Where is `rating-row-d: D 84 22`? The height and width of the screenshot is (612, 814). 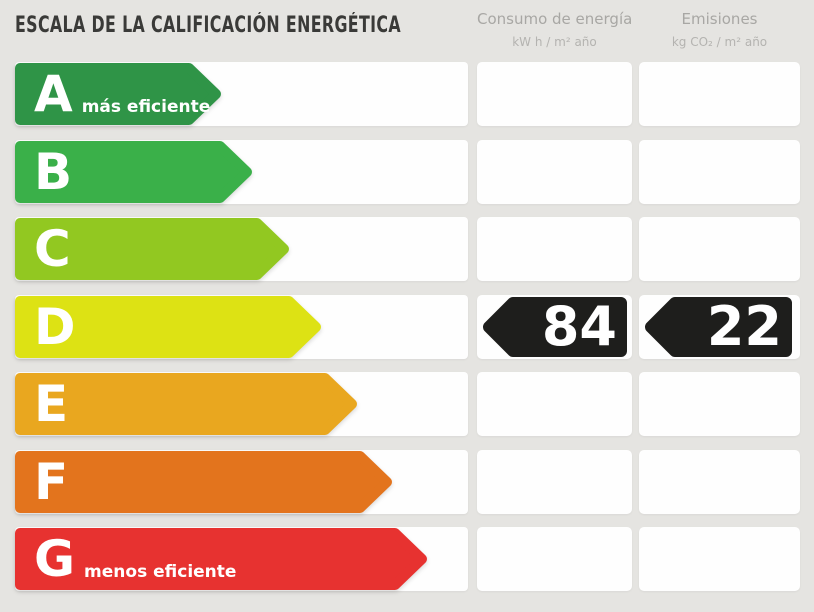
rating-row-d: D 84 22 is located at coordinates (407, 327).